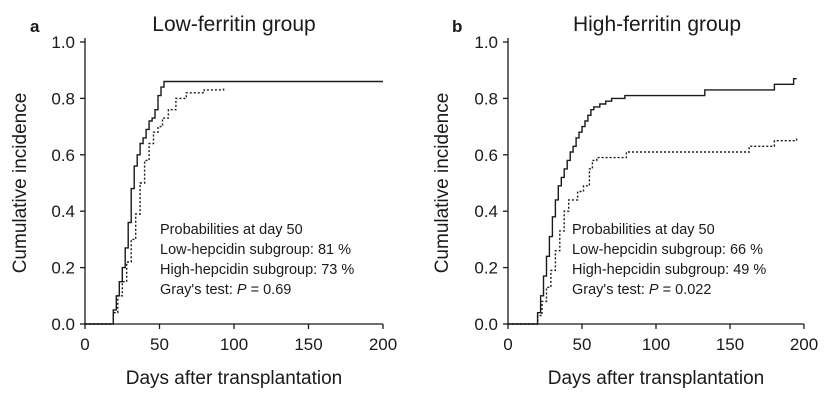 Image resolution: width=825 pixels, height=398 pixels. Describe the element at coordinates (35, 26) in the screenshot. I see `panel-letter: a` at that location.